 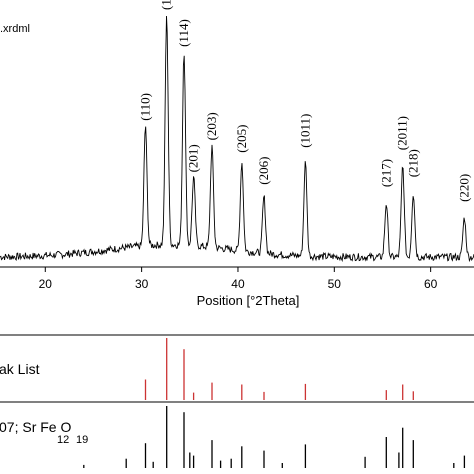 What do you see at coordinates (431, 284) in the screenshot?
I see `x-tick-label: 60` at bounding box center [431, 284].